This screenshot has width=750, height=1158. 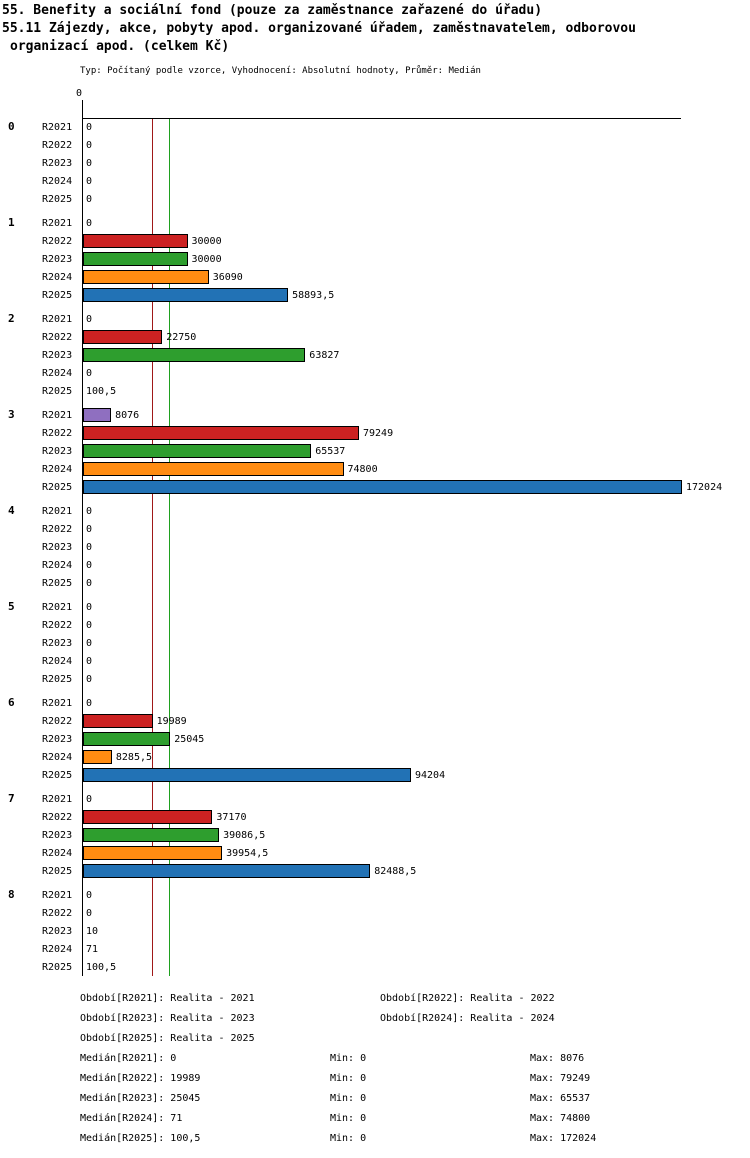 What do you see at coordinates (79, 93) in the screenshot?
I see `x-axis-origin-label: 0` at bounding box center [79, 93].